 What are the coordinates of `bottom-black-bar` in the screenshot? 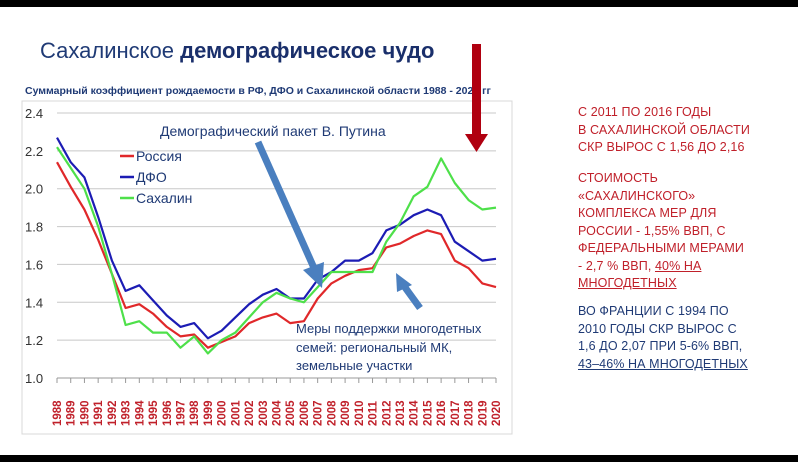 It's located at (399, 458).